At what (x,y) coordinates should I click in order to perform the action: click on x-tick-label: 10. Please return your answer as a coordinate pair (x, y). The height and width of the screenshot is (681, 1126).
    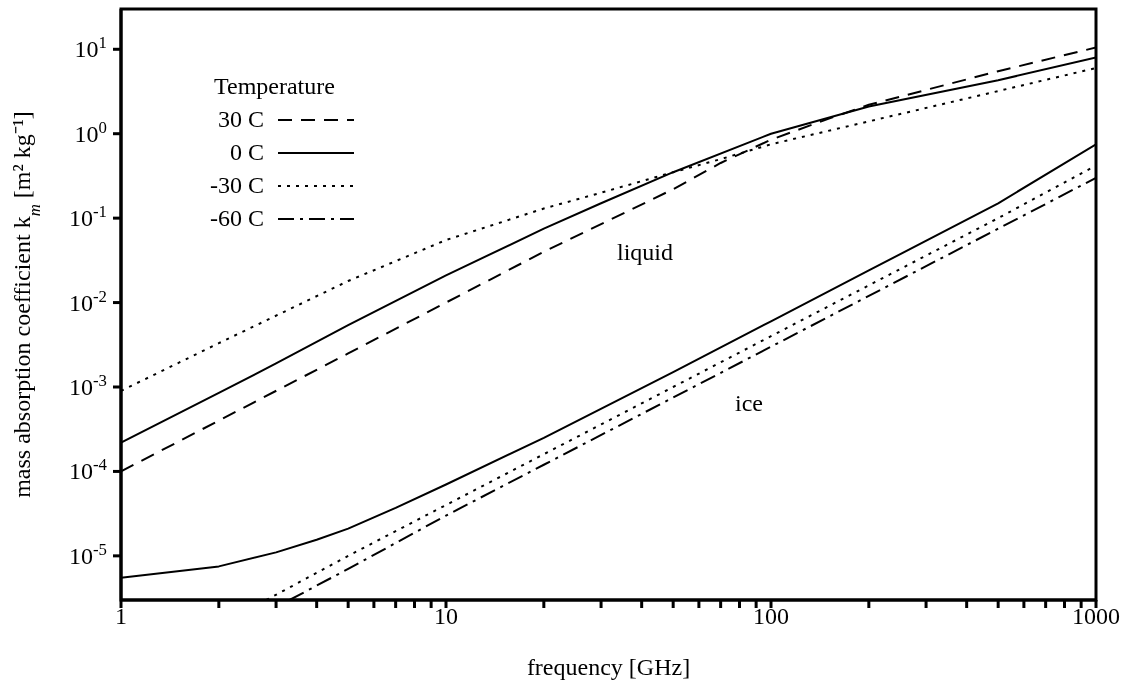
    Looking at the image, I should click on (446, 616).